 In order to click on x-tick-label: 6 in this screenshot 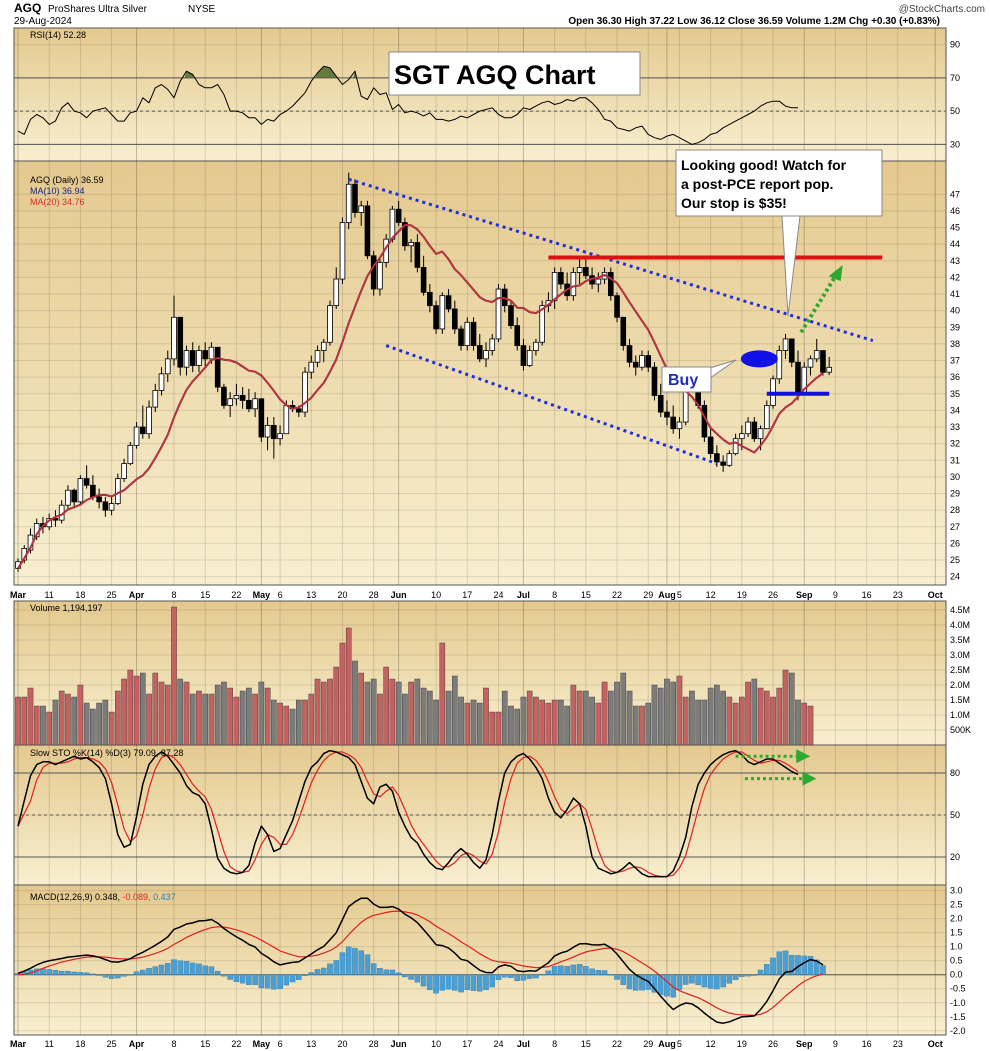, I will do `click(280, 595)`.